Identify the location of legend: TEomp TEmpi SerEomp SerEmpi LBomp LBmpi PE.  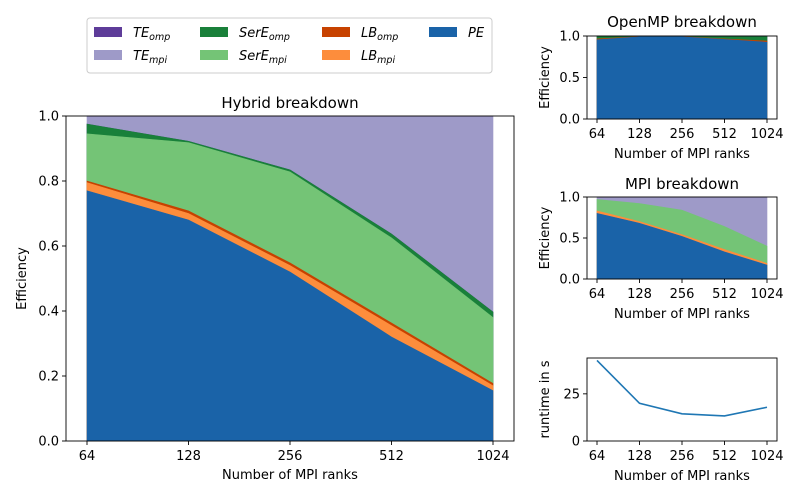
(289, 45).